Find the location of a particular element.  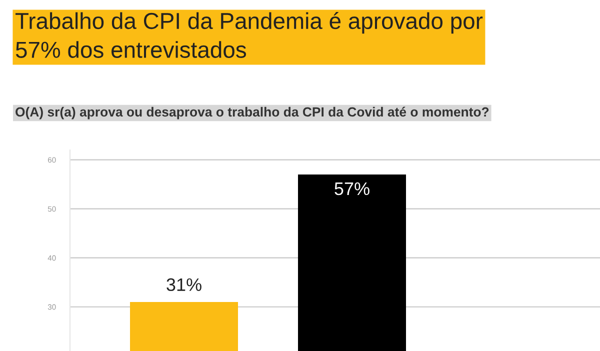

data-label: 31% is located at coordinates (184, 285).